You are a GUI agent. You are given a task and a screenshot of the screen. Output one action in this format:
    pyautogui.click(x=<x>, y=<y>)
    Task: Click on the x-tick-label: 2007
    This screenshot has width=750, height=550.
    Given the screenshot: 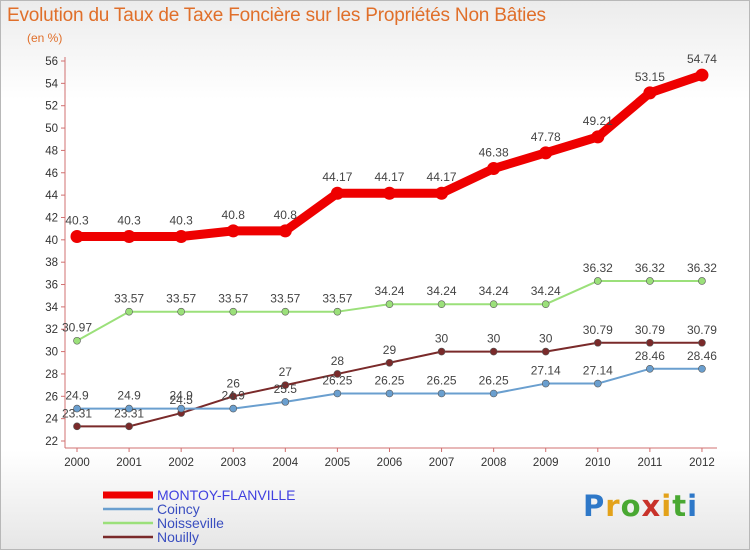 What is the action you would take?
    pyautogui.click(x=442, y=463)
    